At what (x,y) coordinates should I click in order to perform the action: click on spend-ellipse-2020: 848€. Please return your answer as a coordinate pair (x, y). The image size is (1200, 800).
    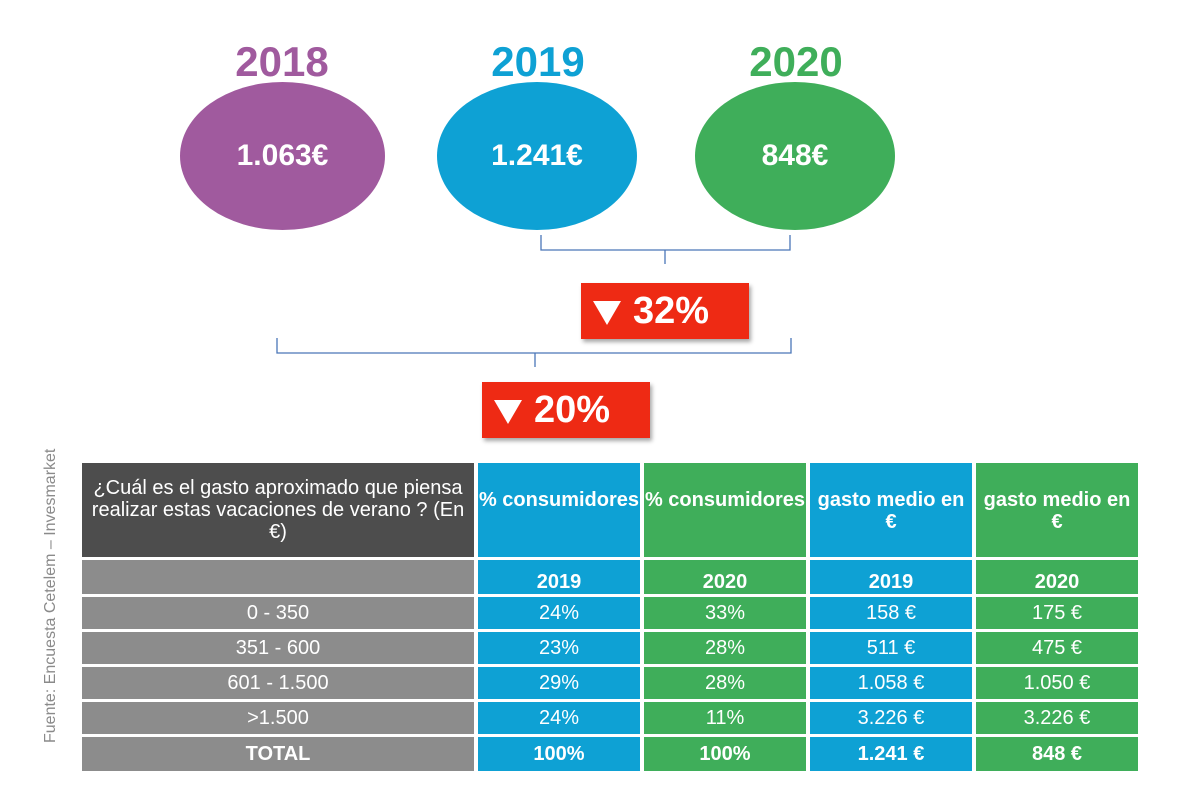
    Looking at the image, I should click on (795, 156).